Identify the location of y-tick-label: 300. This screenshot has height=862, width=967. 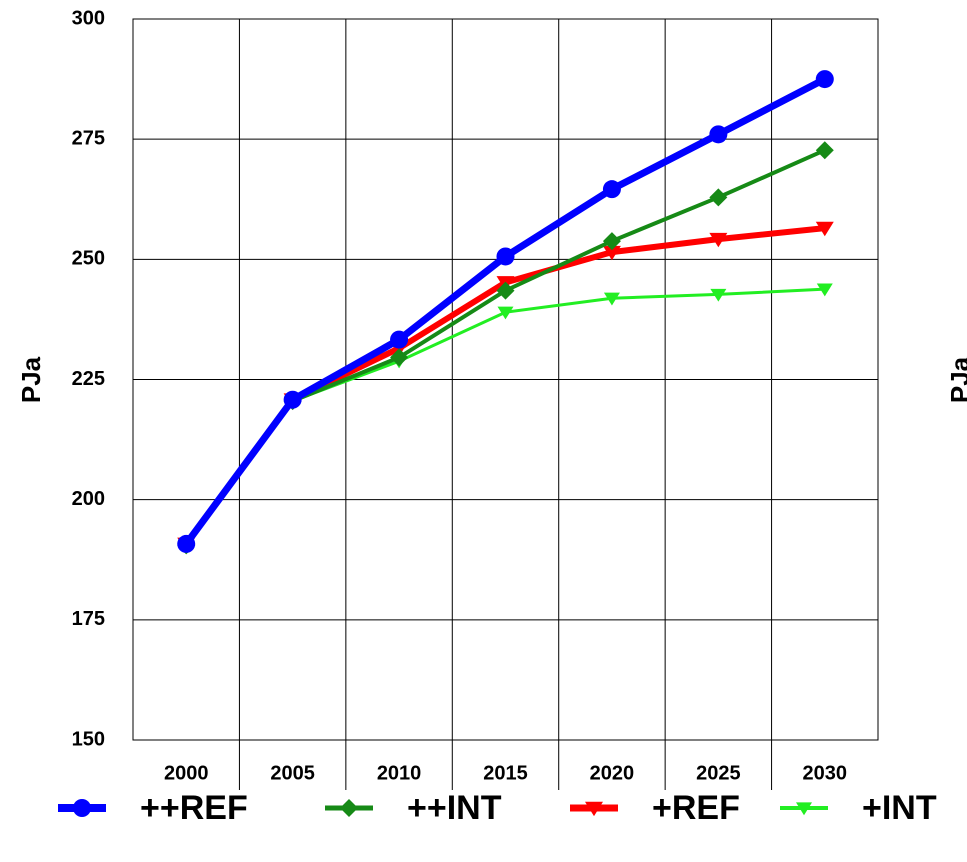
(88, 18).